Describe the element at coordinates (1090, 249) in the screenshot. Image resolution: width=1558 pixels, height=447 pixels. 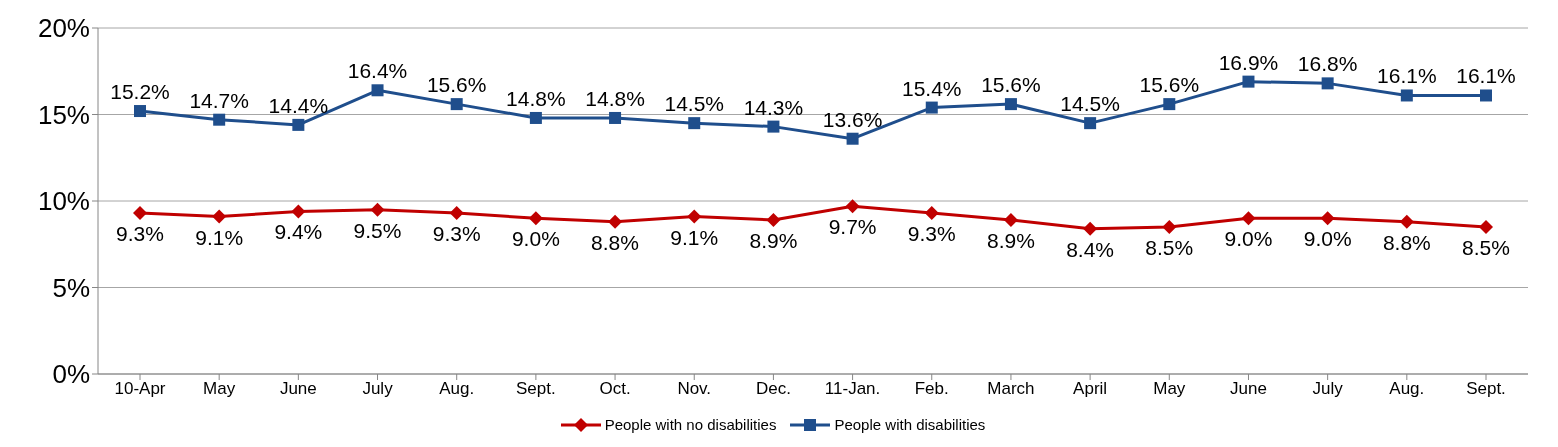
I see `data-label: 8.4%` at that location.